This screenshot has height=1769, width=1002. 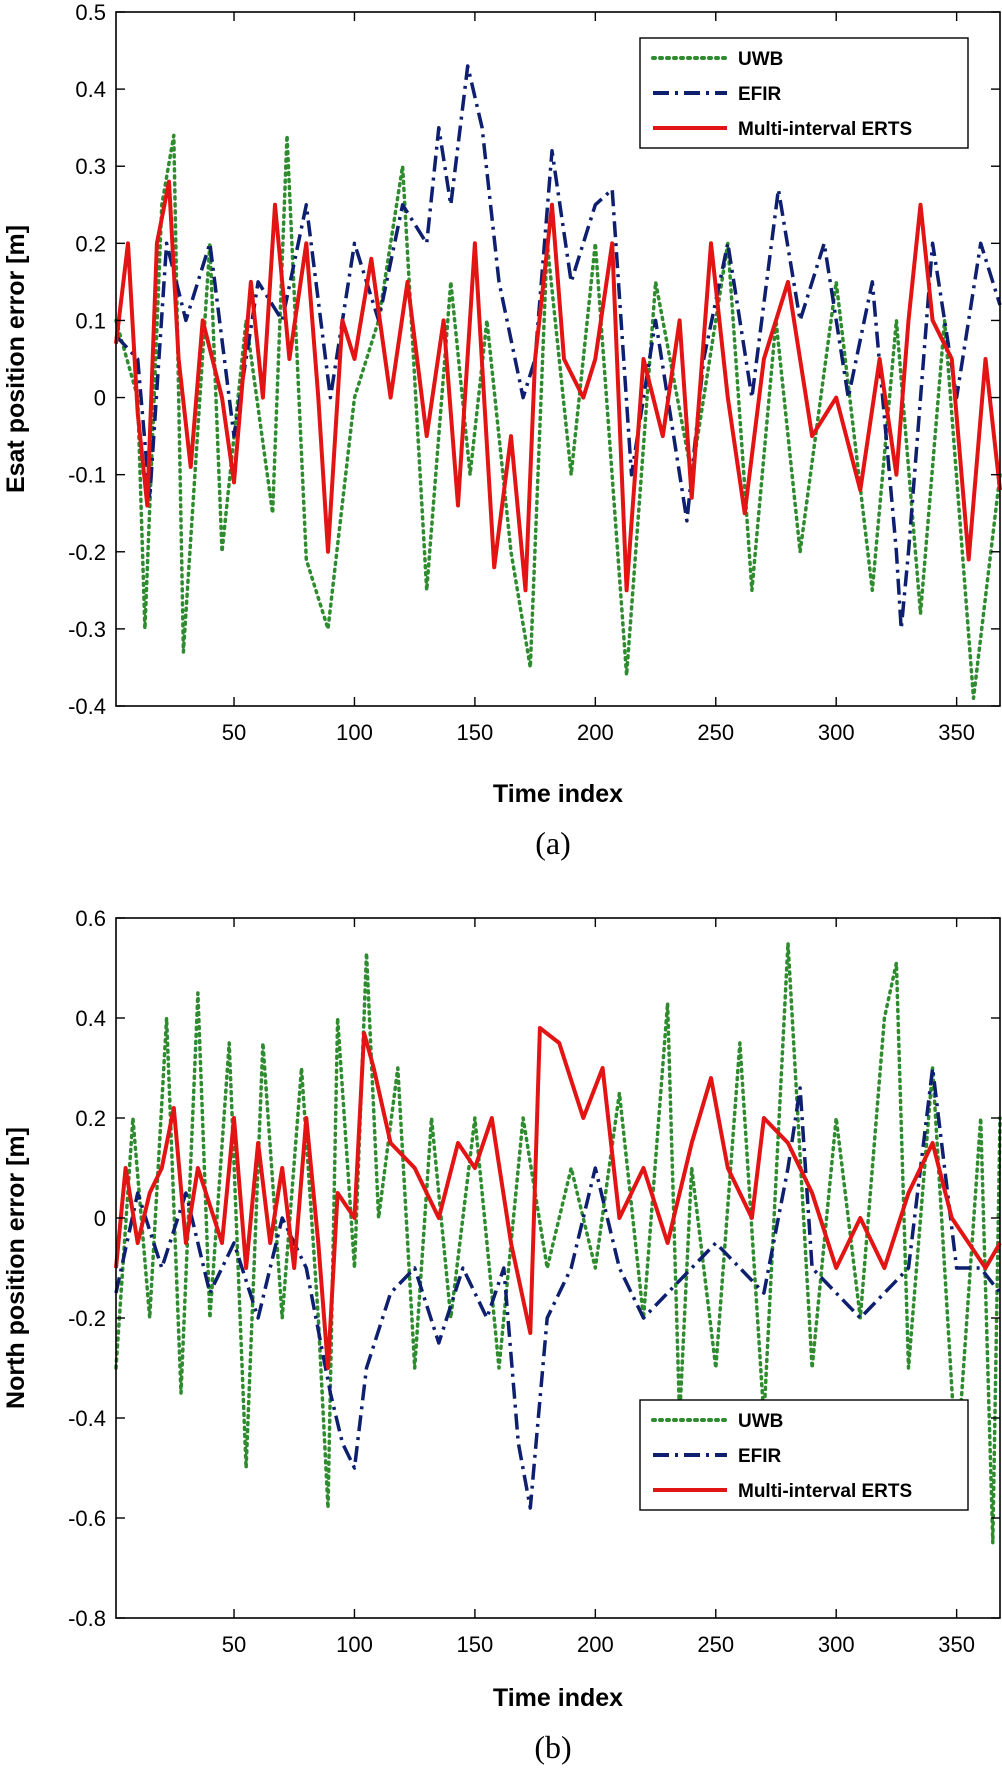 What do you see at coordinates (760, 1456) in the screenshot?
I see `legend-label-efir-b: EFIR` at bounding box center [760, 1456].